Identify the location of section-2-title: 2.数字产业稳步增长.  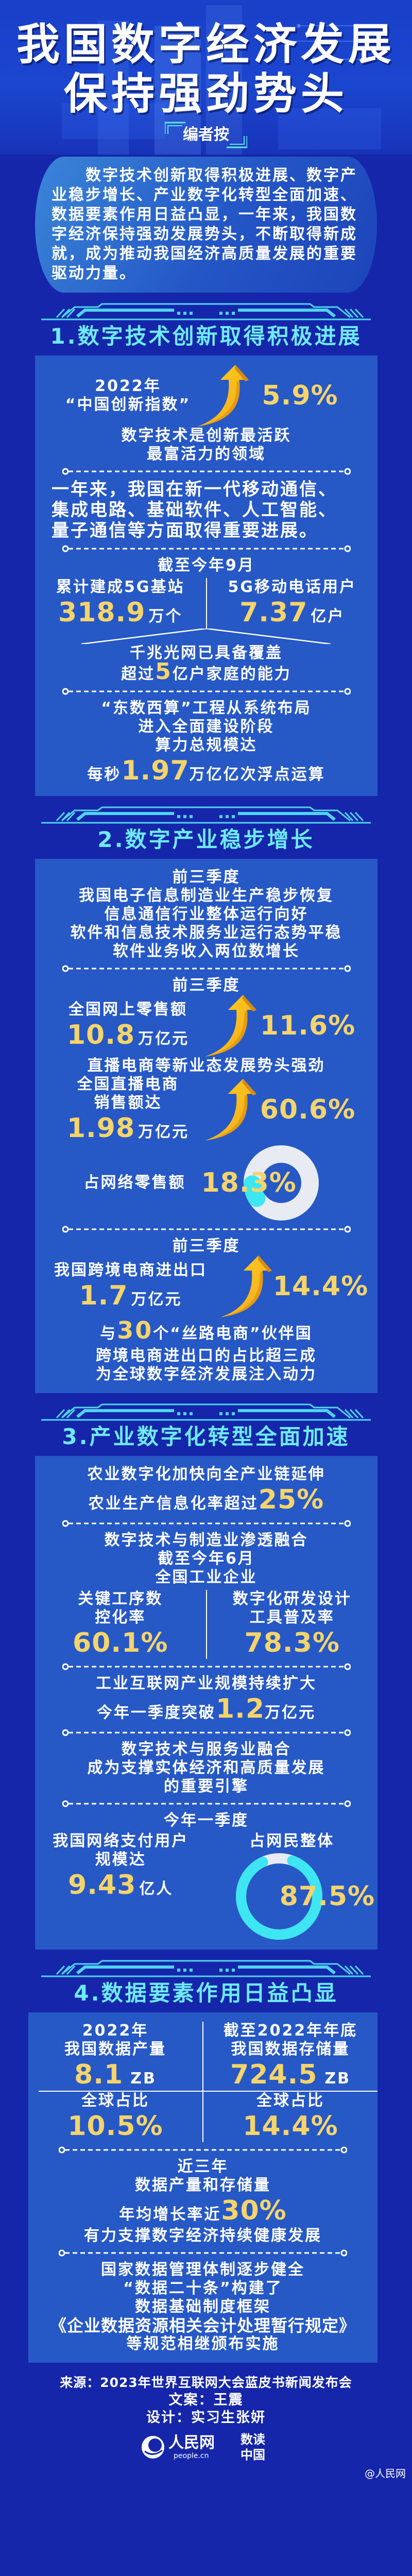
(206, 839).